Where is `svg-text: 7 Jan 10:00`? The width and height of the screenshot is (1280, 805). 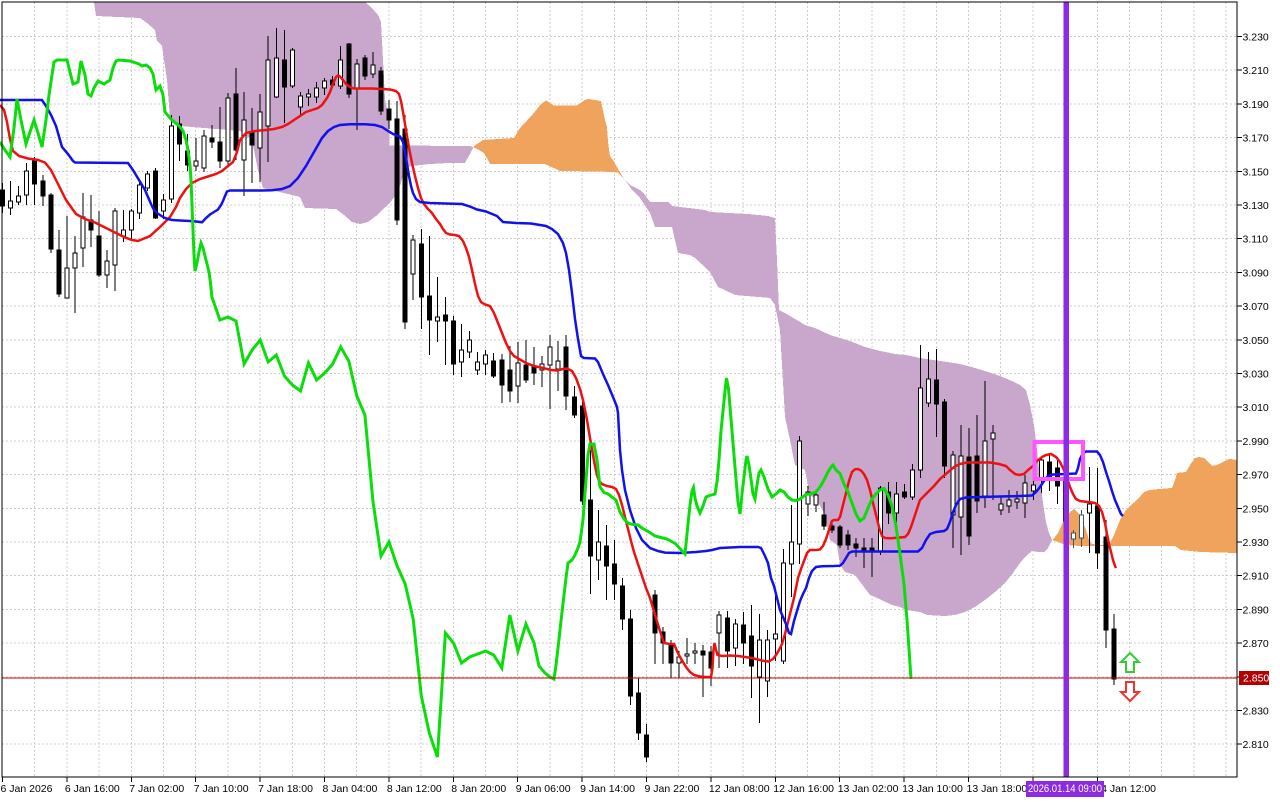 svg-text: 7 Jan 10:00 is located at coordinates (221, 789).